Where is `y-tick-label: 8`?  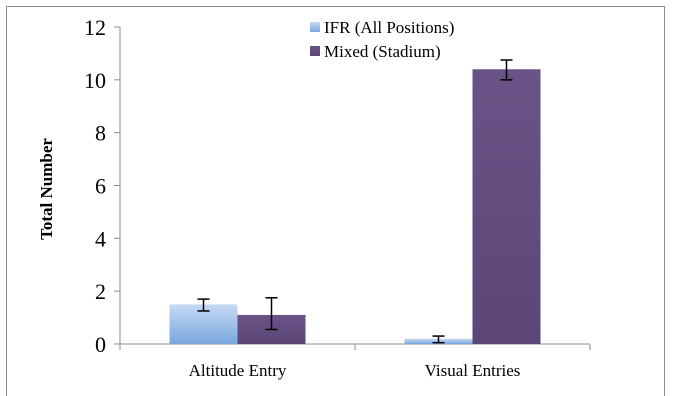 y-tick-label: 8 is located at coordinates (100, 133).